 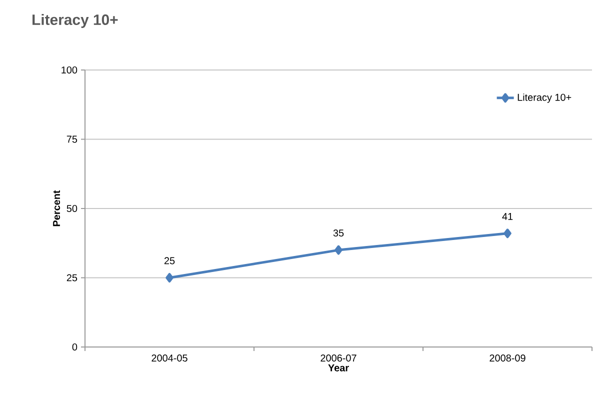 I want to click on y-tick-label: 25, so click(x=72, y=278).